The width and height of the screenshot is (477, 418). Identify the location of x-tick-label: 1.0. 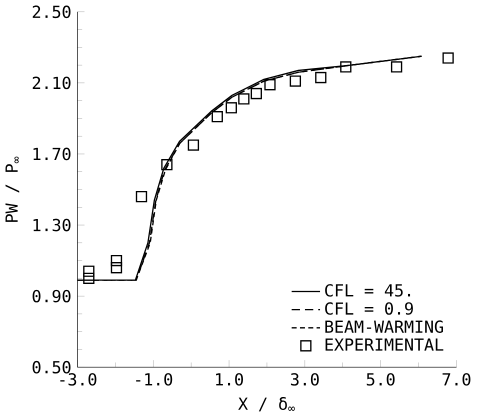
(229, 379).